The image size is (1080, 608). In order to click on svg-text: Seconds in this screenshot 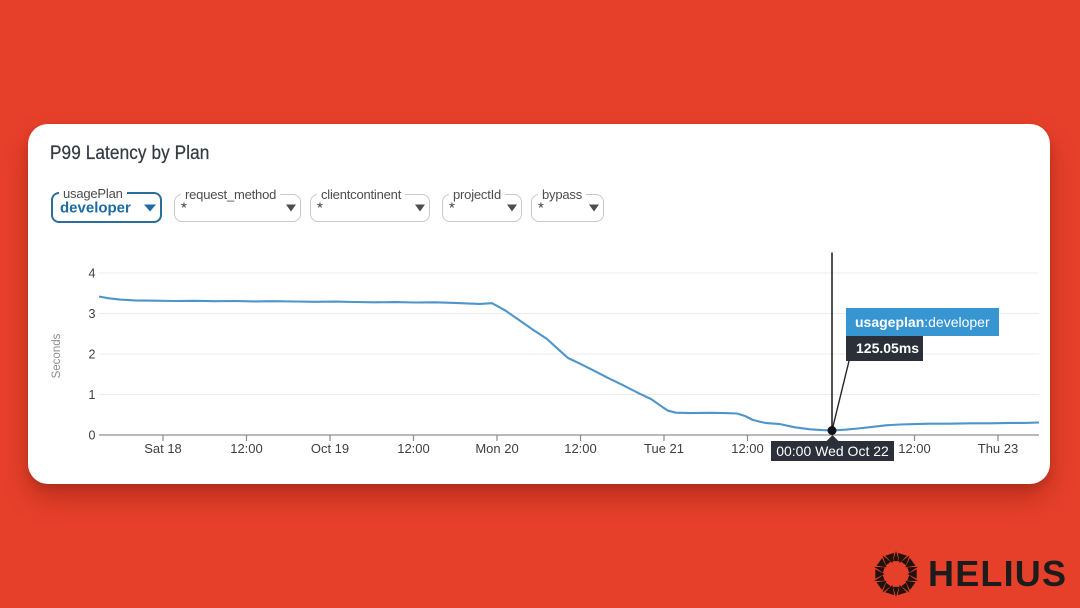, I will do `click(57, 355)`.